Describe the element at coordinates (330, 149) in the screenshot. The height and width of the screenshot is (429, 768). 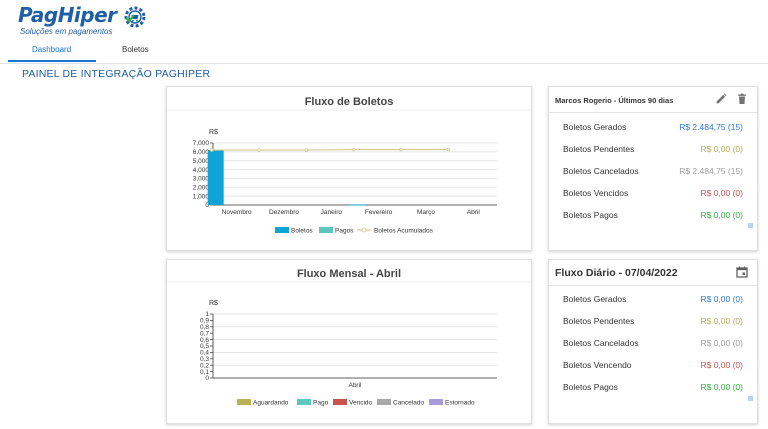
I see `line-boletos-acumulados` at that location.